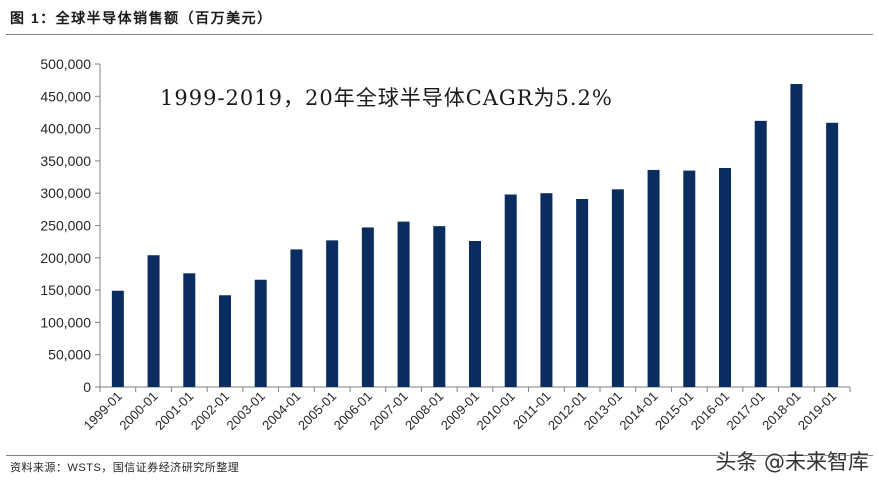 Image resolution: width=879 pixels, height=482 pixels. What do you see at coordinates (210, 411) in the screenshot?
I see `x-tick-label: 2002-01` at bounding box center [210, 411].